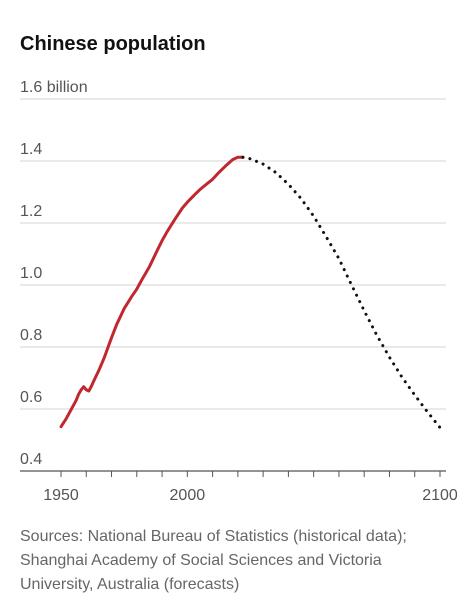 The image size is (474, 610). I want to click on x-tick-label: 2100, so click(440, 495).